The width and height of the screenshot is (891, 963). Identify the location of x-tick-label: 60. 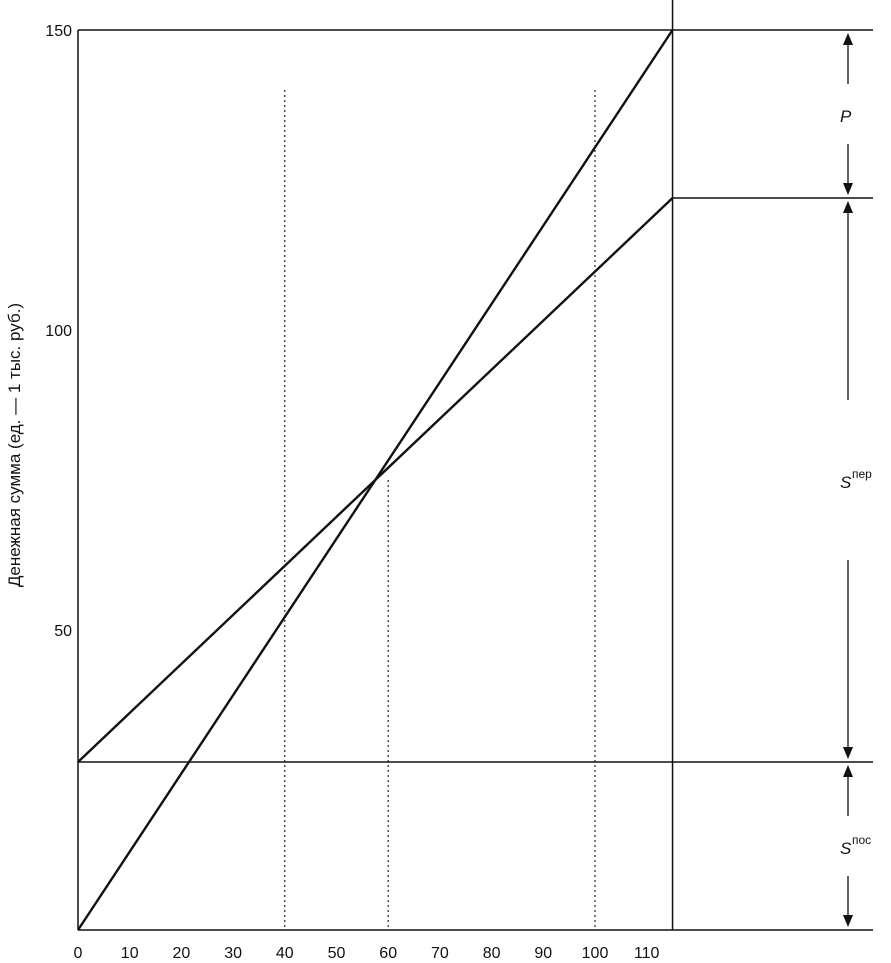
(388, 953).